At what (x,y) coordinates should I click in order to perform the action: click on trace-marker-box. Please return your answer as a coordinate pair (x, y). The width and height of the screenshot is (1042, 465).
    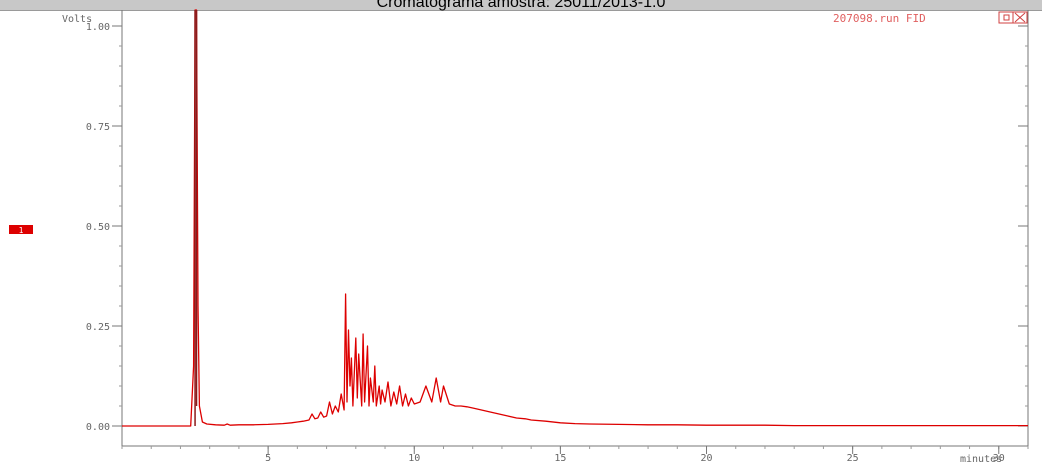
    Looking at the image, I should click on (21, 229).